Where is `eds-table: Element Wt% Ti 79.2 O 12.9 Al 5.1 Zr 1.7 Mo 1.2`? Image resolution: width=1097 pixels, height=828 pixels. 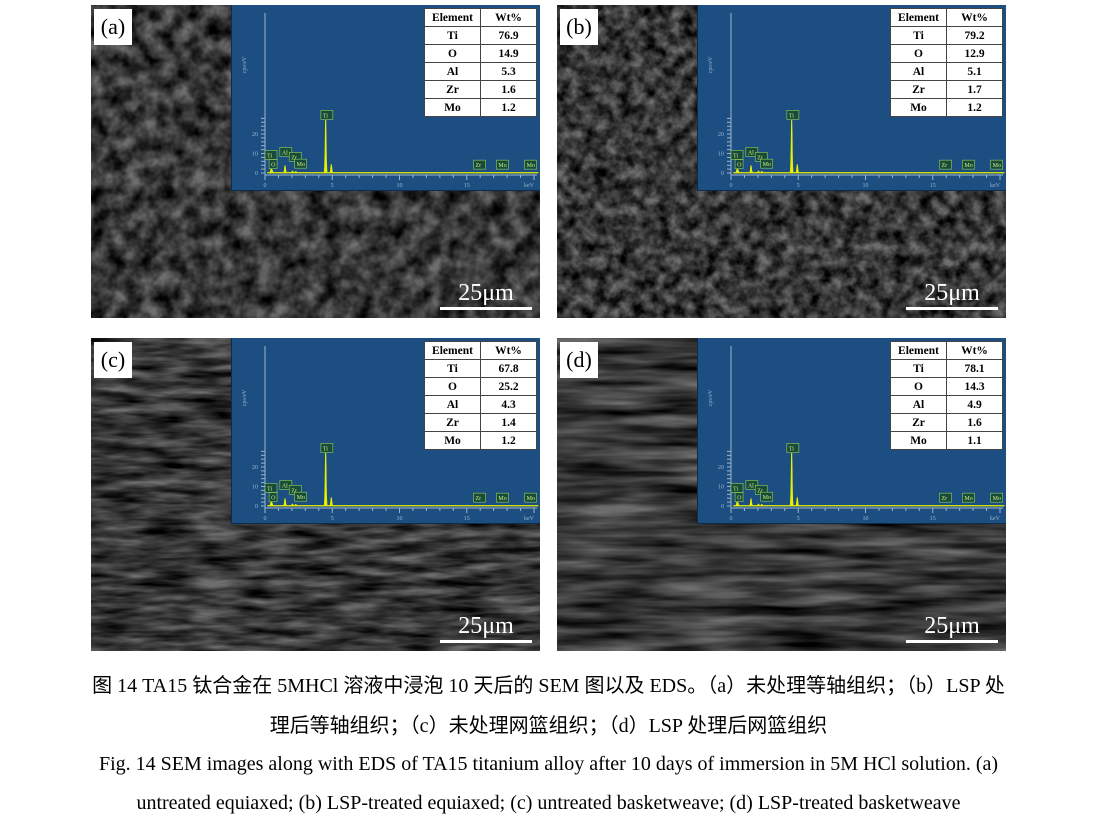 eds-table: Element Wt% Ti 79.2 O 12.9 Al 5.1 Zr 1.7 Mo 1.2 is located at coordinates (946, 62).